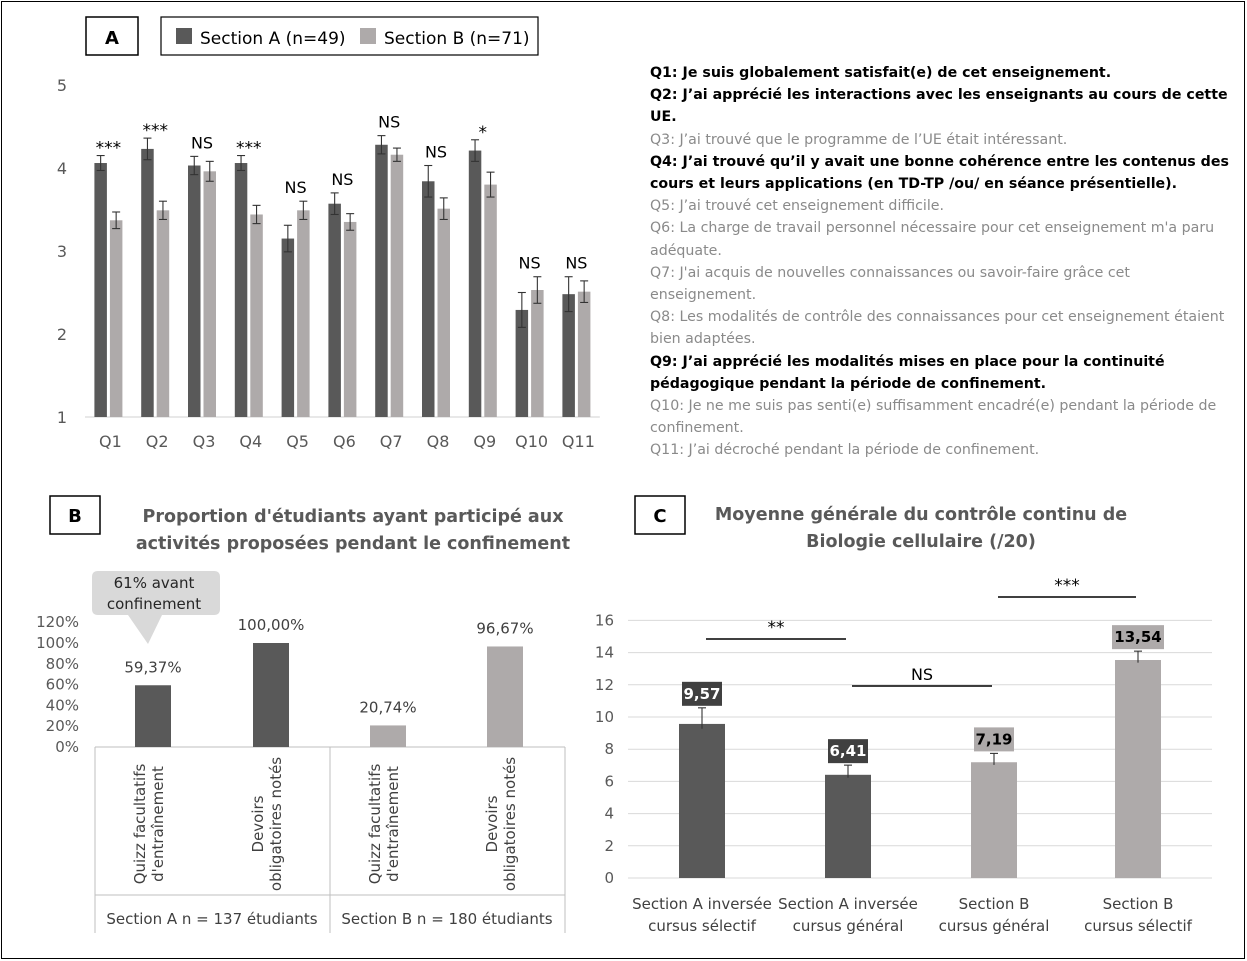 The image size is (1247, 961). Describe the element at coordinates (249, 149) in the screenshot. I see `chart-a-significance-q4: ***` at that location.